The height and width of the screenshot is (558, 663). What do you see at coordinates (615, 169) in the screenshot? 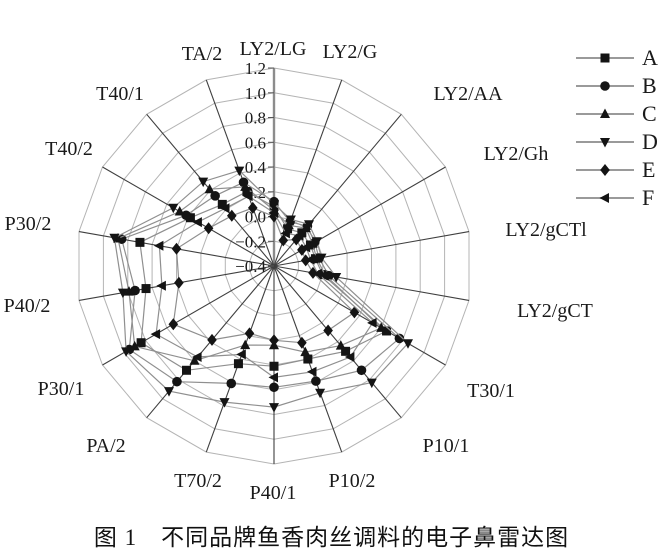
I see `legend-item-E: E` at bounding box center [615, 169].